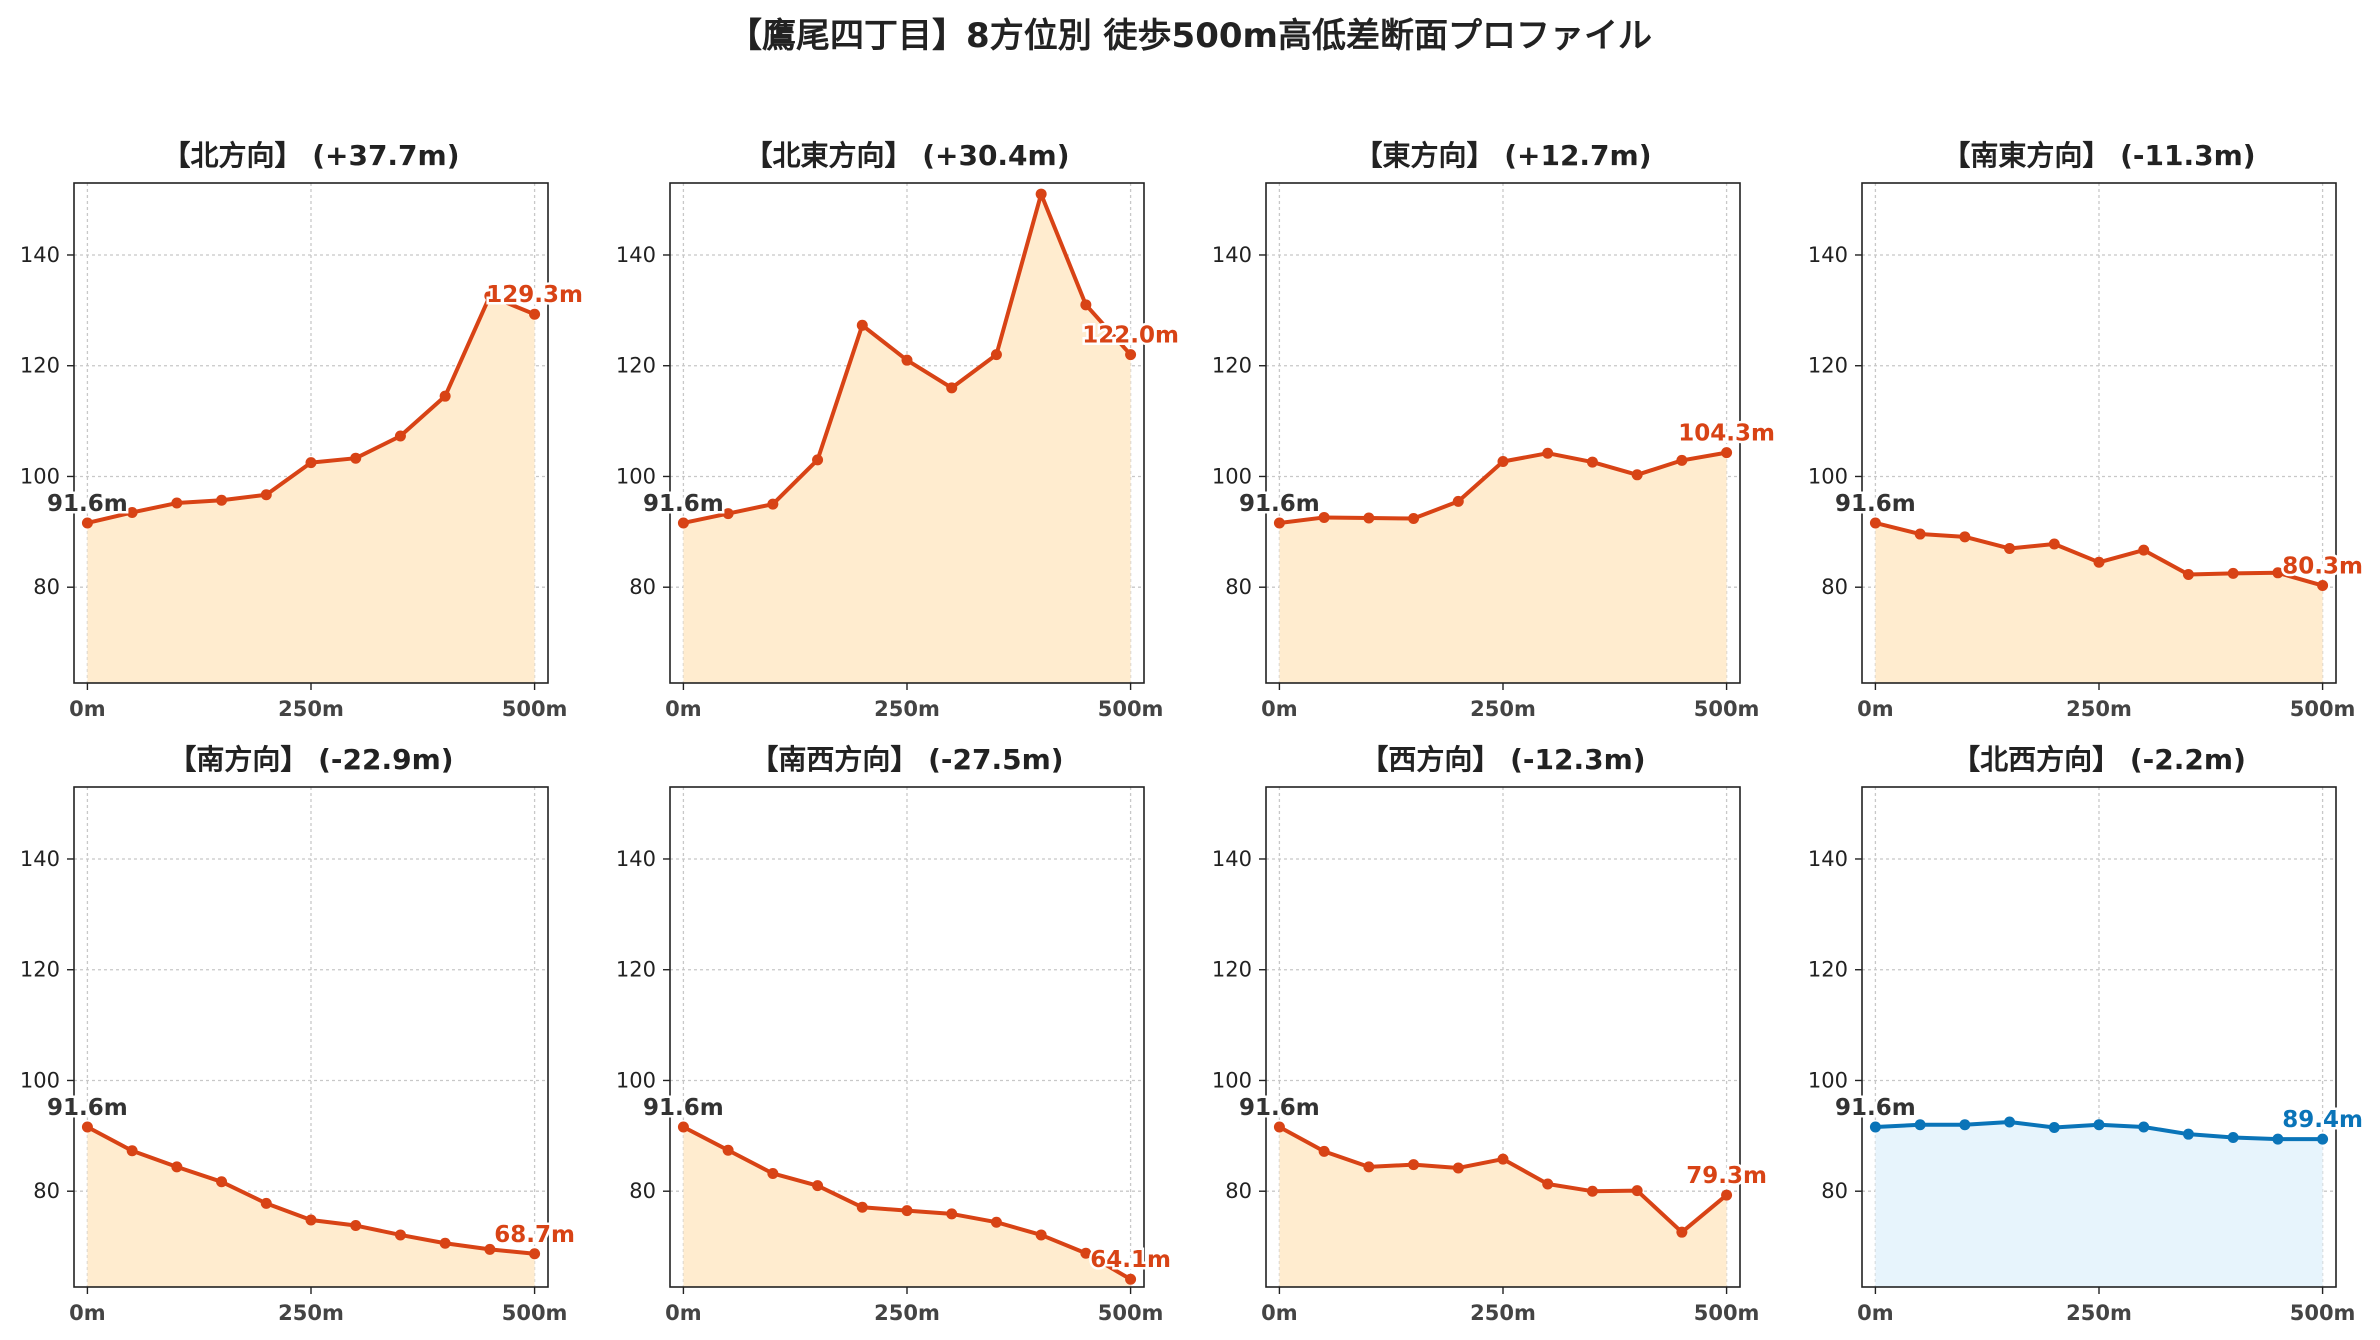 The width and height of the screenshot is (2380, 1340). I want to click on end-elevation-label: 68.7m, so click(534, 1235).